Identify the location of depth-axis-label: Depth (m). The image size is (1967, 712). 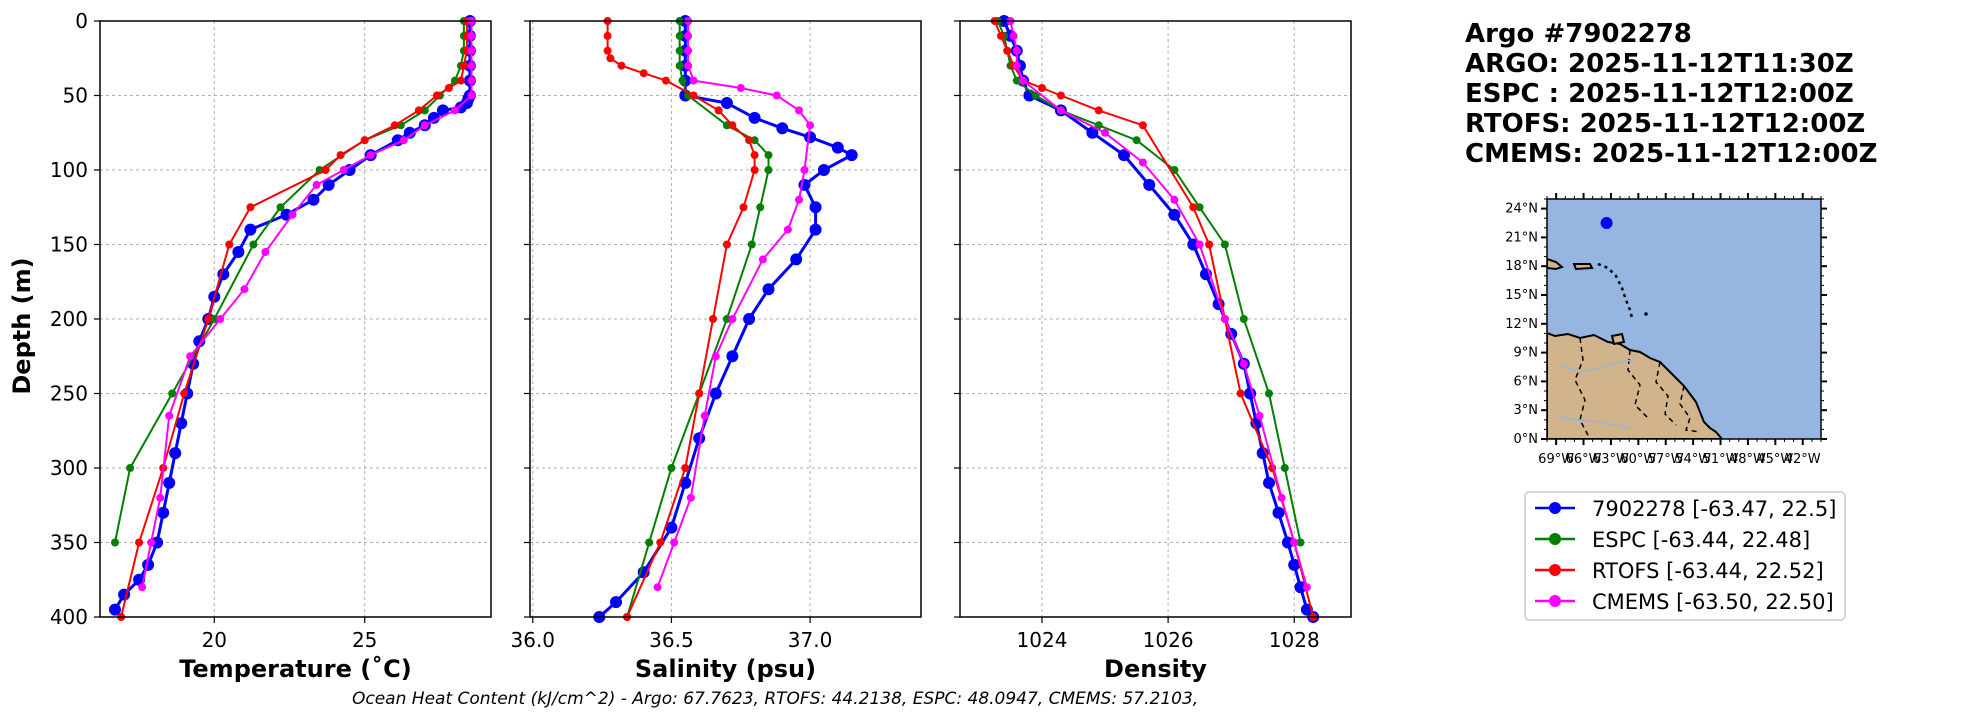
(22, 325).